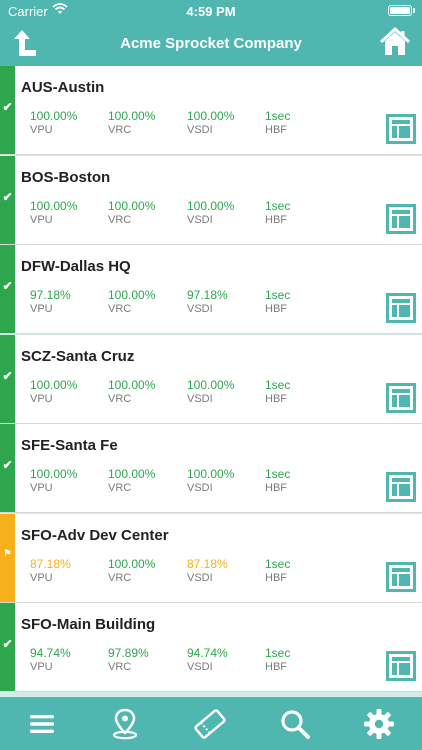 This screenshot has height=750, width=422. What do you see at coordinates (226, 570) in the screenshot?
I see `metric-vsdi: 87.18% VSDI` at bounding box center [226, 570].